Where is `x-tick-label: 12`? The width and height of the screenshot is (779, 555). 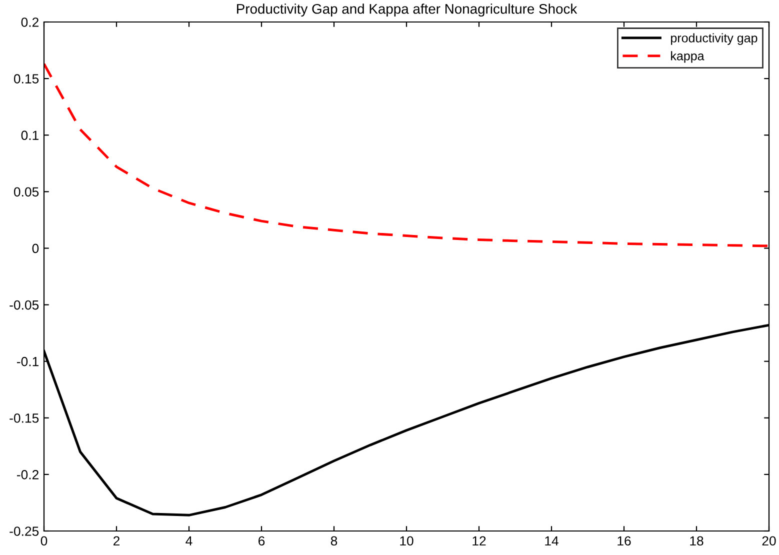 x-tick-label: 12 is located at coordinates (479, 541).